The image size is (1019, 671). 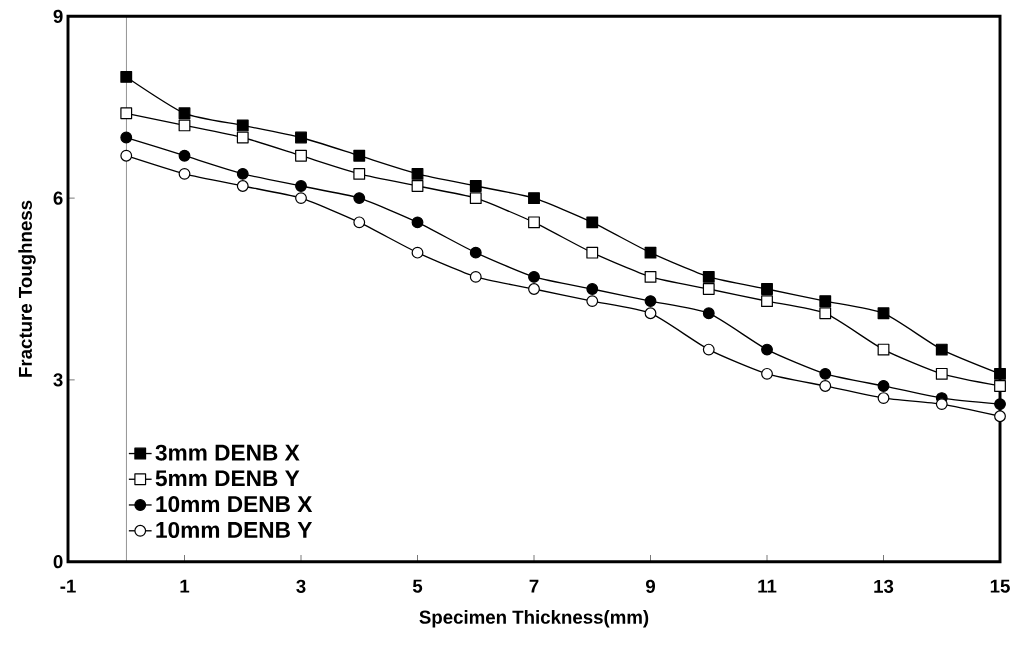 What do you see at coordinates (185, 586) in the screenshot?
I see `x-tick-label: 1` at bounding box center [185, 586].